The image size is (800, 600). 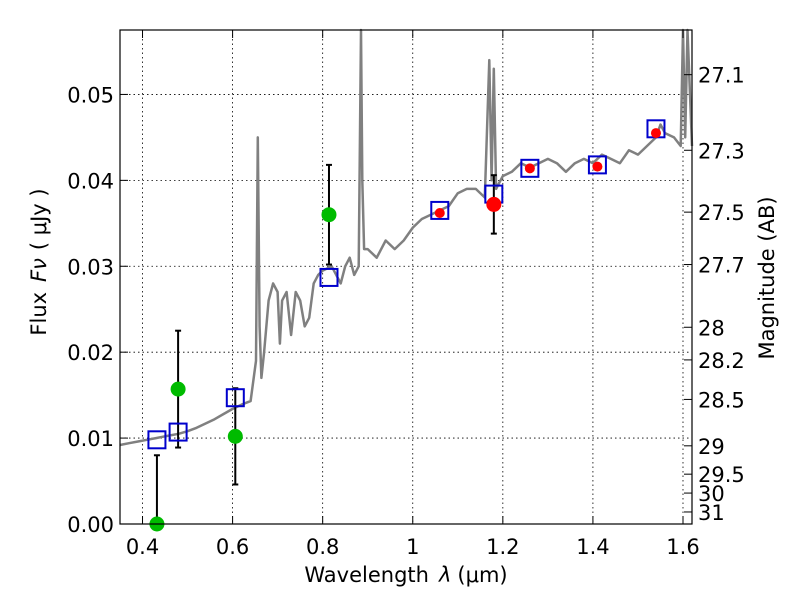 What do you see at coordinates (90, 181) in the screenshot?
I see `y-tick-label: 0.04` at bounding box center [90, 181].